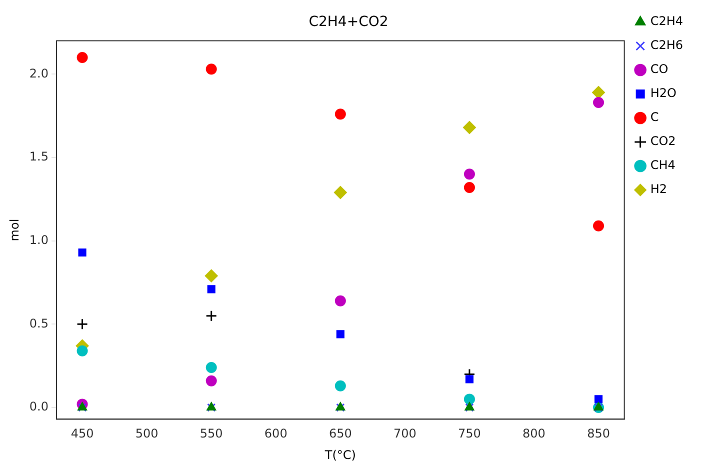 This screenshot has width=707, height=471. What do you see at coordinates (38, 157) in the screenshot?
I see `y-tick-label: 1.5` at bounding box center [38, 157].